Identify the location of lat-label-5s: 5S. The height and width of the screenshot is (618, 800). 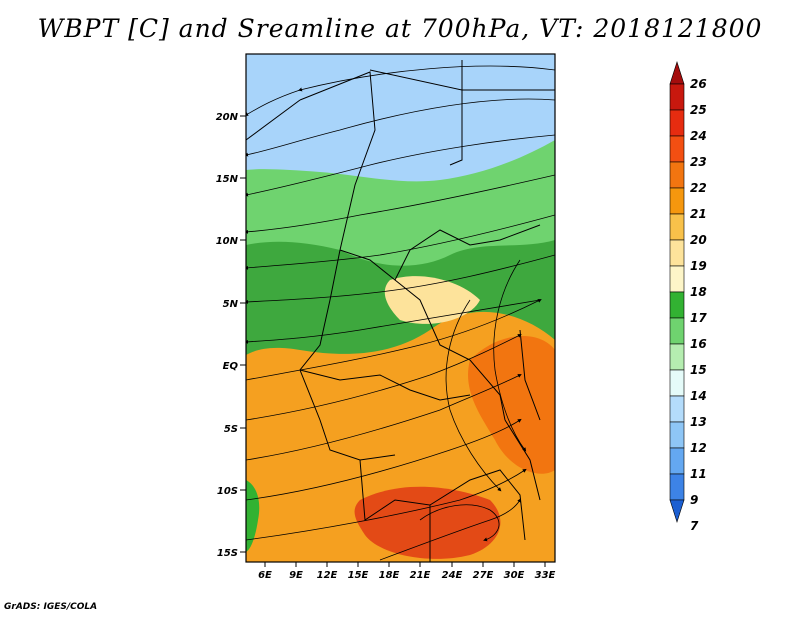
(231, 429).